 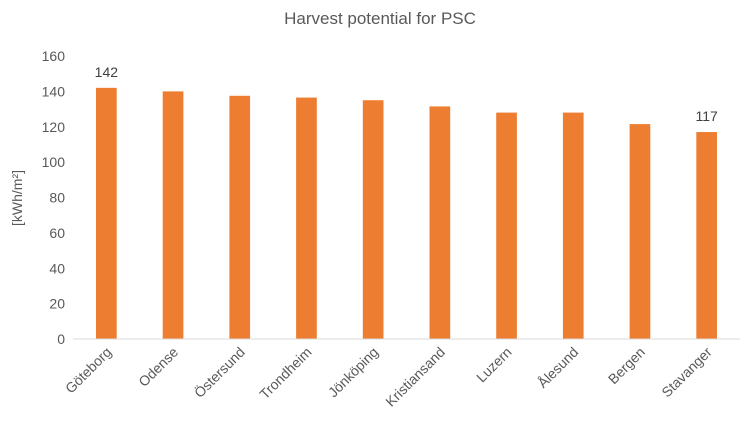 What do you see at coordinates (61, 339) in the screenshot?
I see `y-tick-label: 0` at bounding box center [61, 339].